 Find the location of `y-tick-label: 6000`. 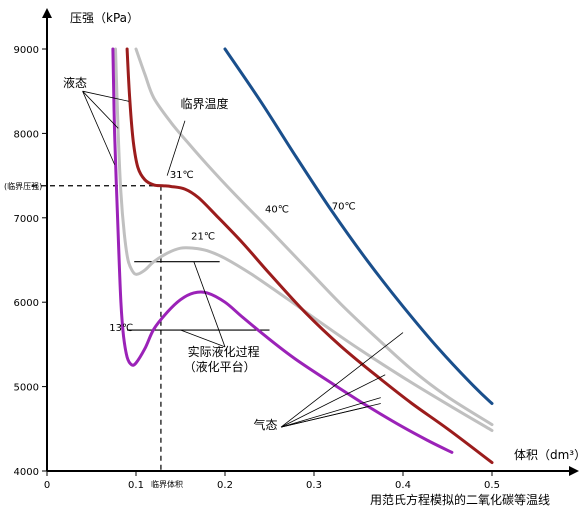

y-tick-label: 6000 is located at coordinates (26, 303).